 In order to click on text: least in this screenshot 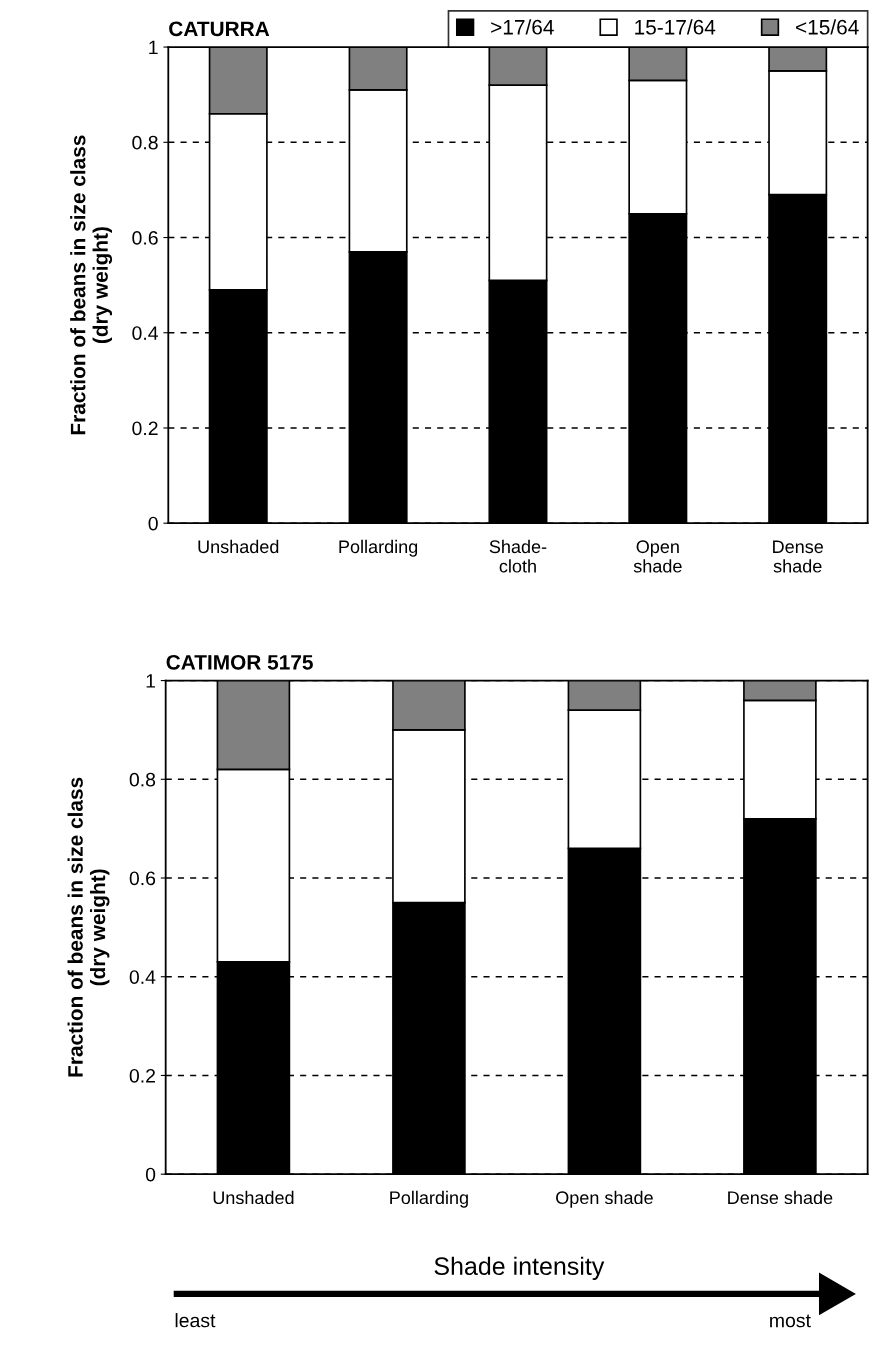, I will do `click(195, 1320)`.